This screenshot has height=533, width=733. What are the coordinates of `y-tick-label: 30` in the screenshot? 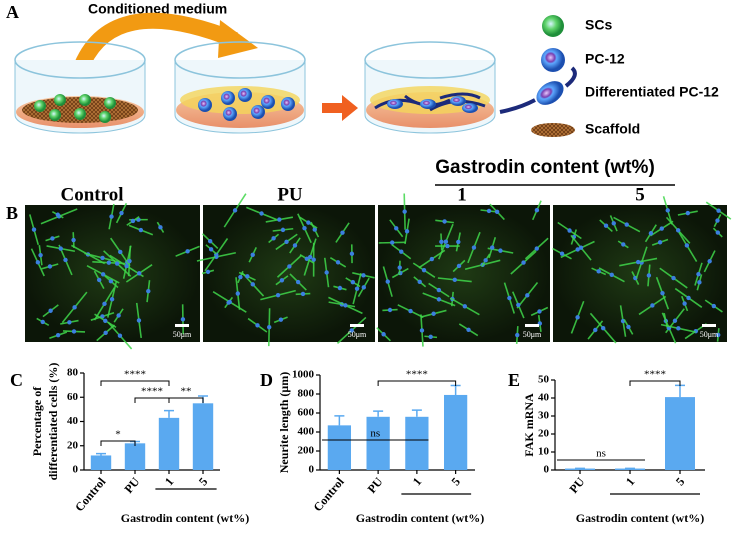 It's located at (544, 416).